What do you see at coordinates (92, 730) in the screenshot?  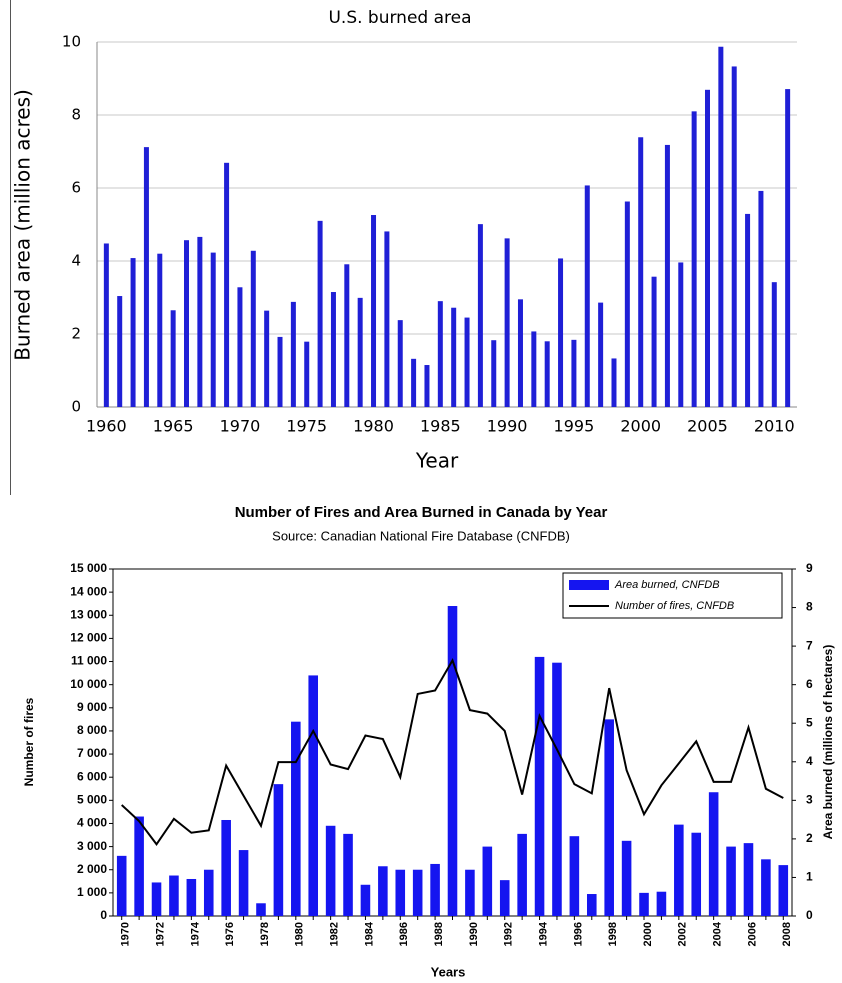 I see `y-tick-label: 8 000` at bounding box center [92, 730].